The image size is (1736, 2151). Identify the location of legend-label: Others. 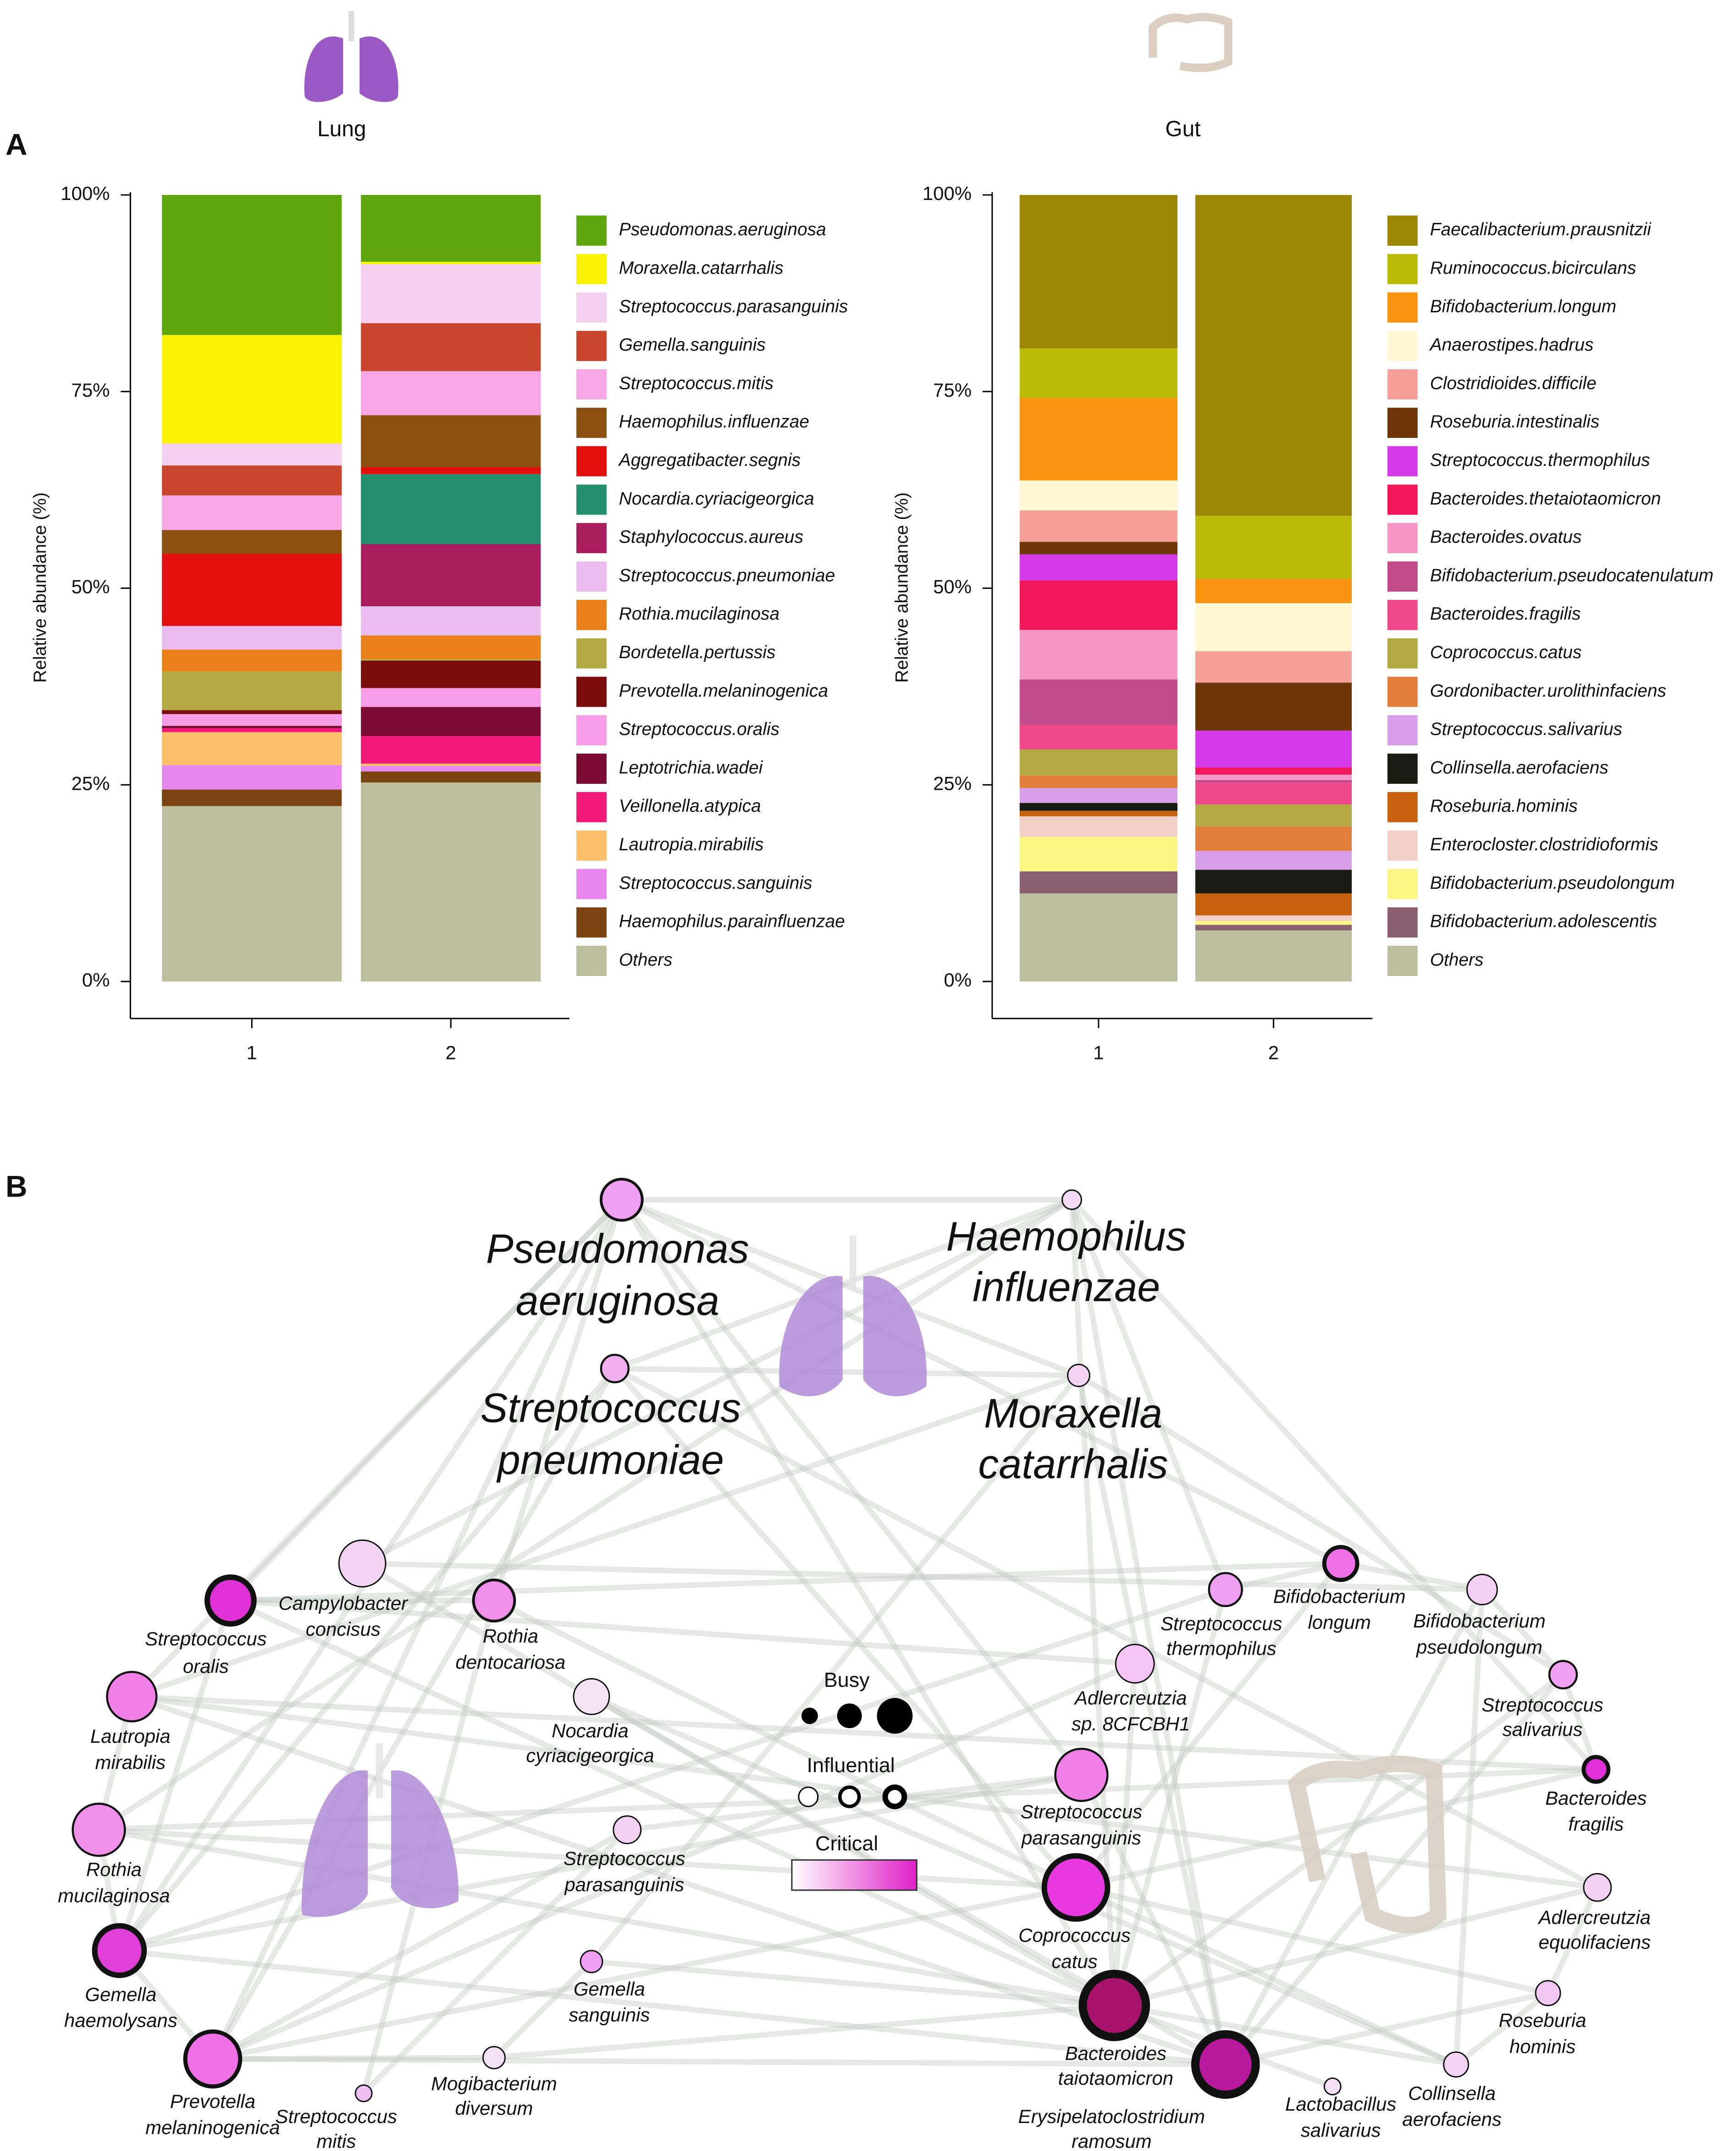
(646, 960).